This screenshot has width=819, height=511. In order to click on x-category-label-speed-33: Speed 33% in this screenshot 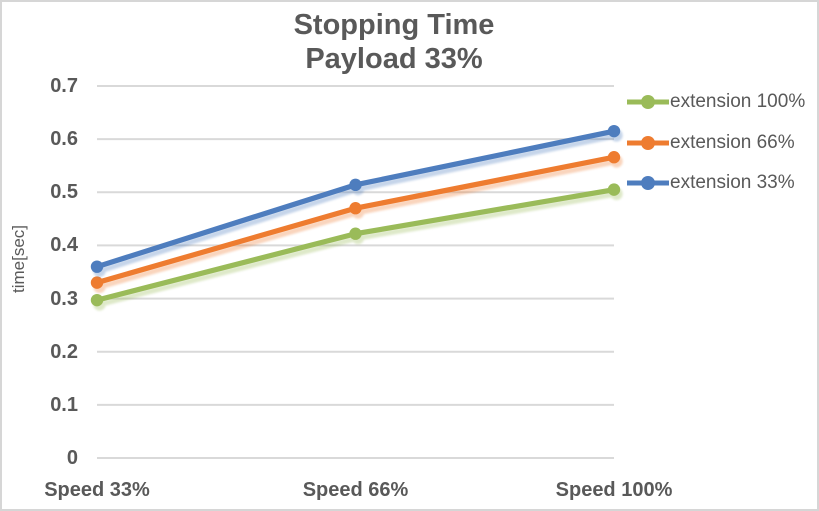, I will do `click(97, 490)`.